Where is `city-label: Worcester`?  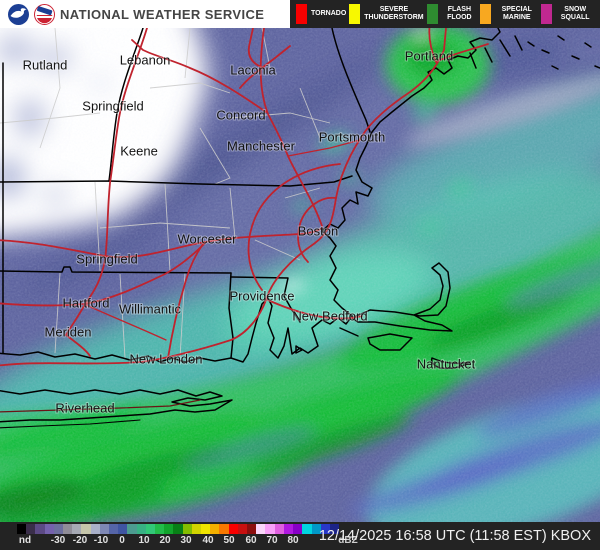
city-label: Worcester is located at coordinates (208, 238).